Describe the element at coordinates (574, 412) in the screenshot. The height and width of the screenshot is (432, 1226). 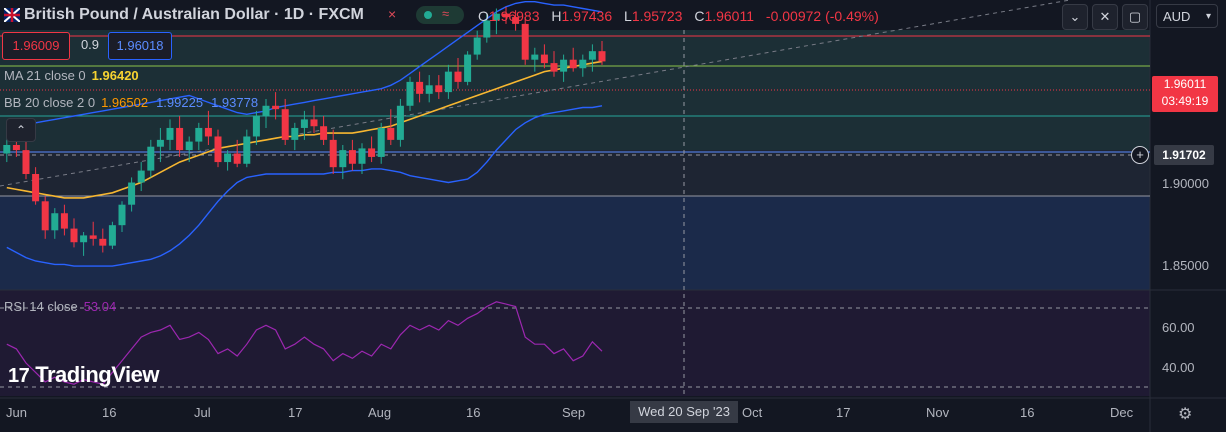
I see `x-tick-label: Sep` at that location.